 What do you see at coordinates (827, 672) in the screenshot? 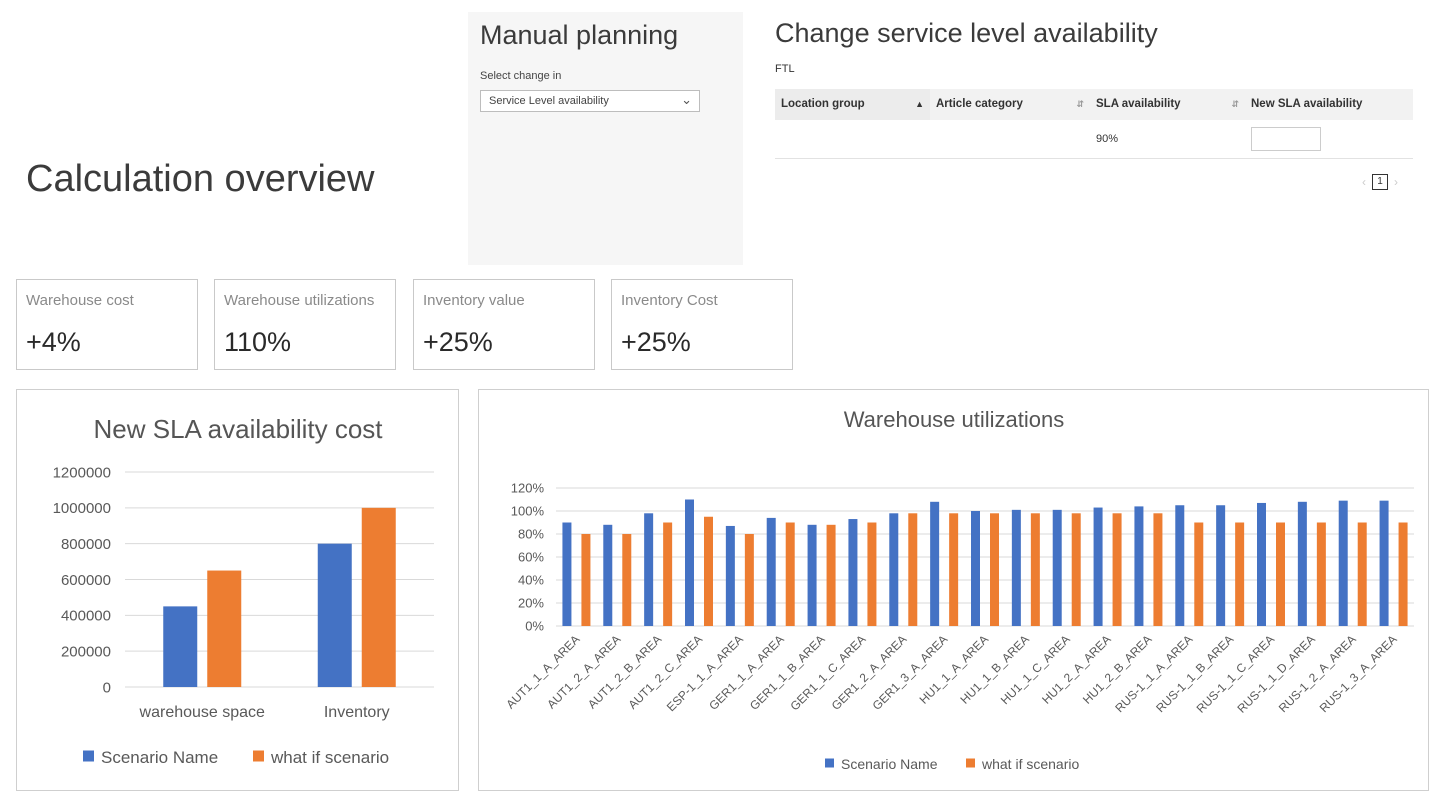
I see `x-tick-label: GER1_1_C_AREA` at bounding box center [827, 672].